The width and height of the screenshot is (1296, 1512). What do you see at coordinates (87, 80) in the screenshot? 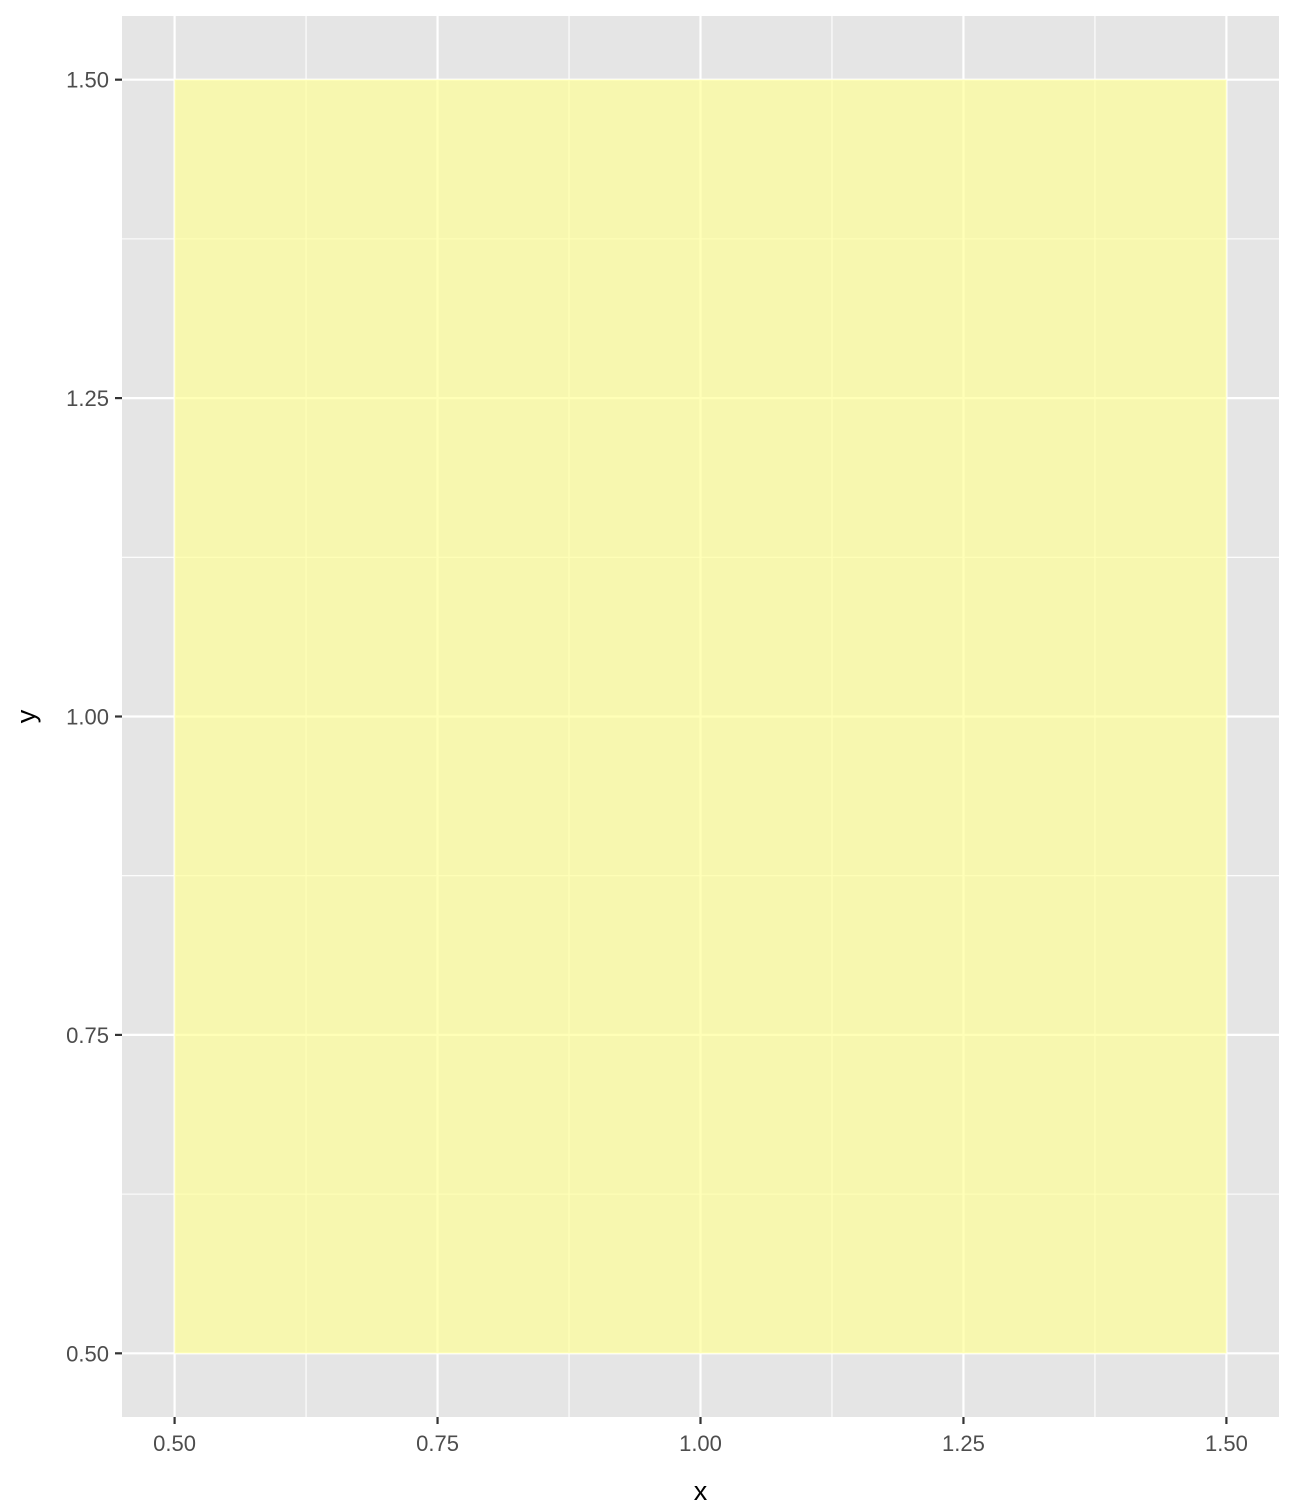
I see `y-tick-label: 1.50` at bounding box center [87, 80].